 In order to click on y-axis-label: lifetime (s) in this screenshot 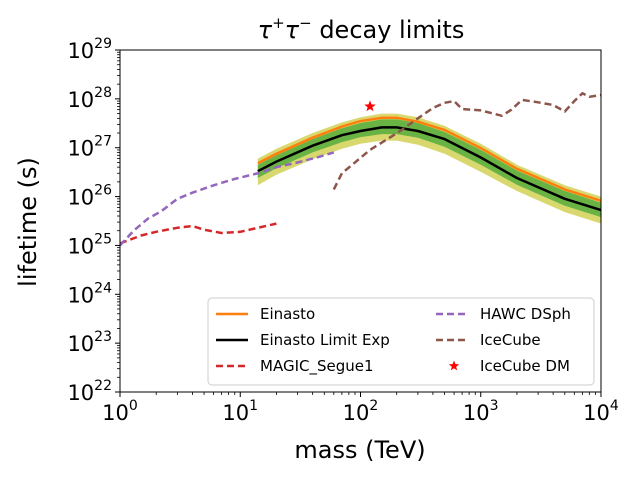, I will do `click(28, 222)`.